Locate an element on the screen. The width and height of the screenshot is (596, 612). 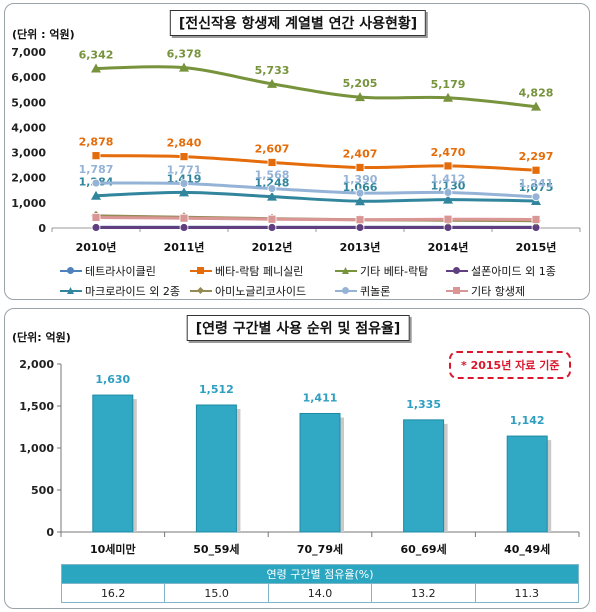
legend-item: 퀴놀론 is located at coordinates (362, 291).